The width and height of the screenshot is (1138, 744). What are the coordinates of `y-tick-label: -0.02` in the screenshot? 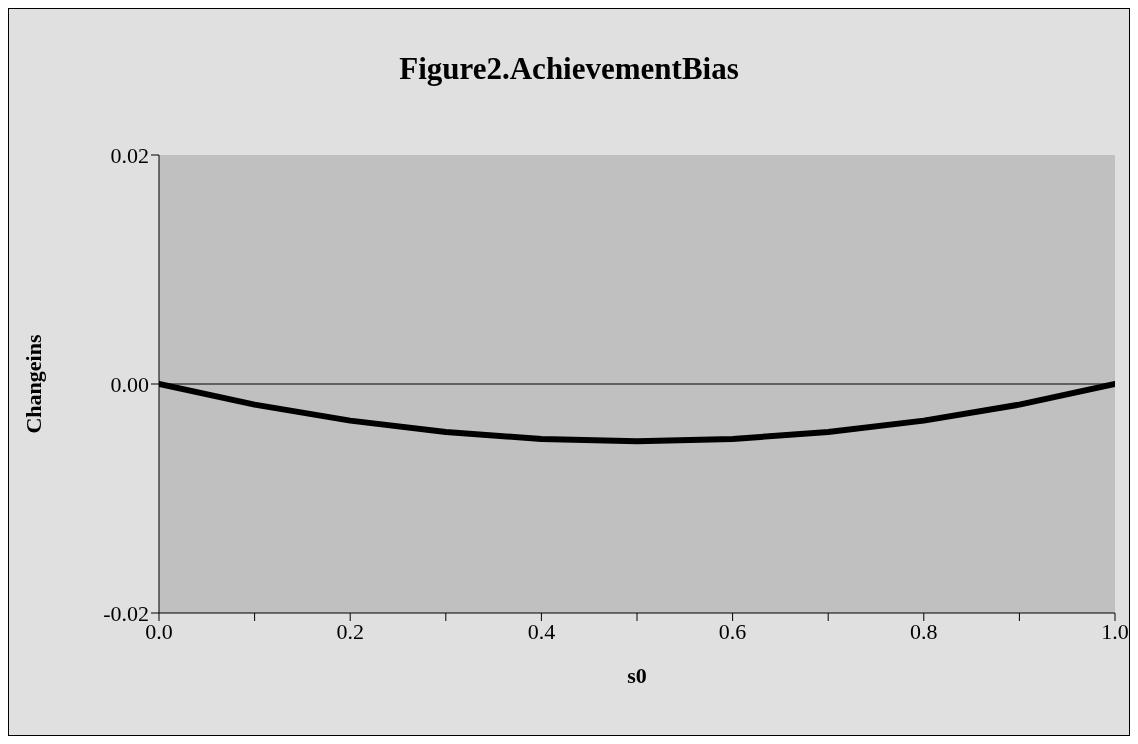 It's located at (126, 613).